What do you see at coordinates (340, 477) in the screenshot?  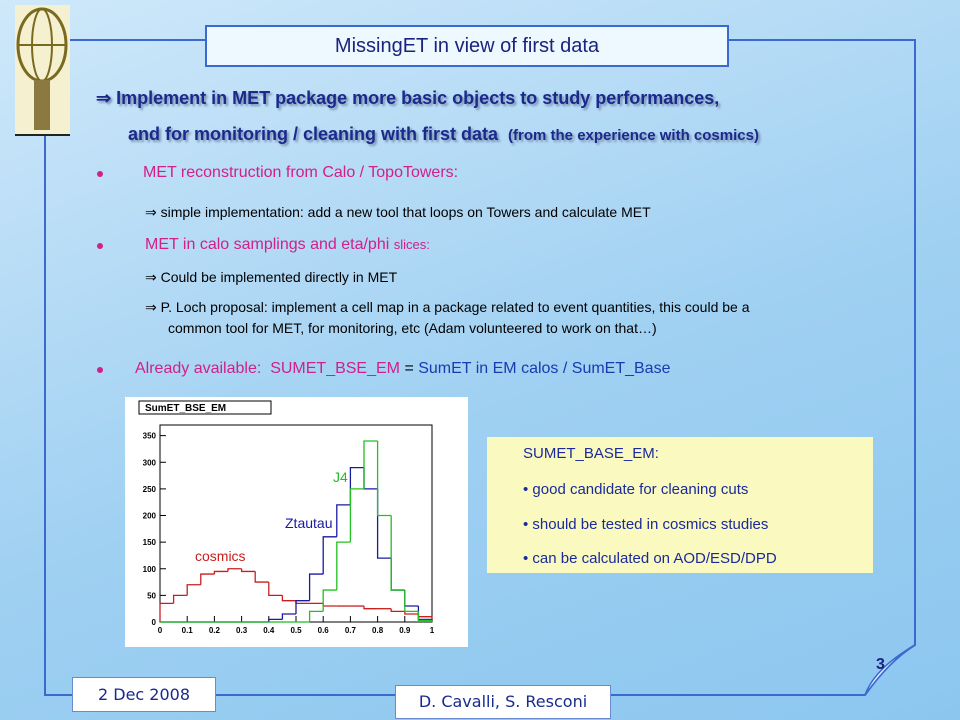 I see `series-label: J4` at bounding box center [340, 477].